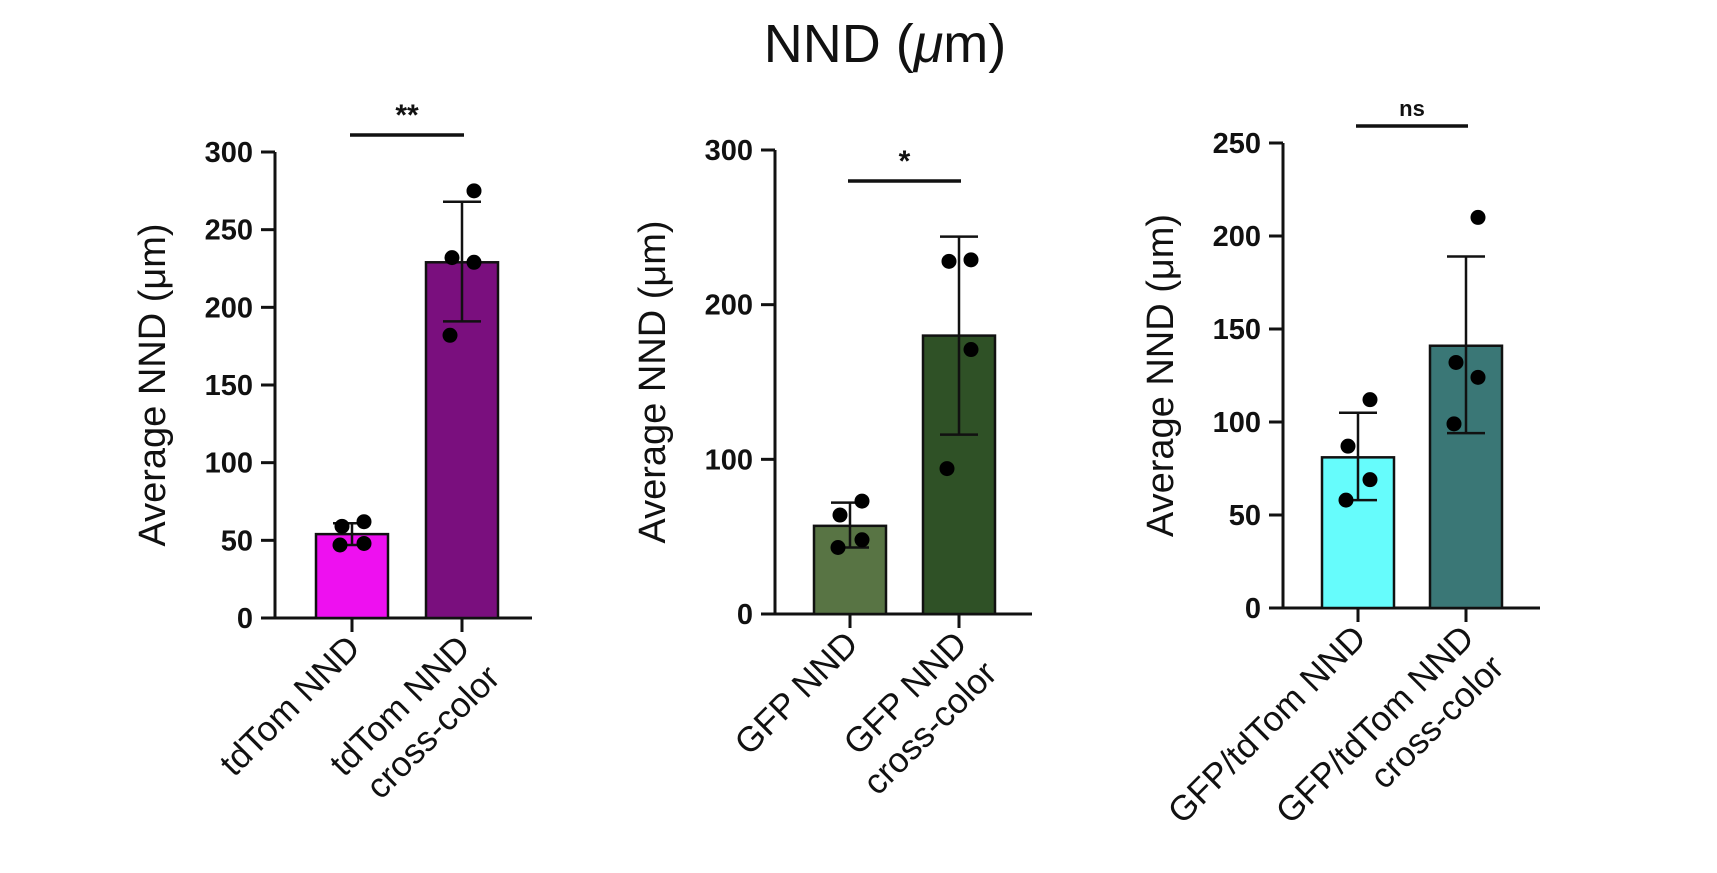 Image resolution: width=1717 pixels, height=873 pixels. Describe the element at coordinates (407, 115) in the screenshot. I see `significance-label: **` at that location.